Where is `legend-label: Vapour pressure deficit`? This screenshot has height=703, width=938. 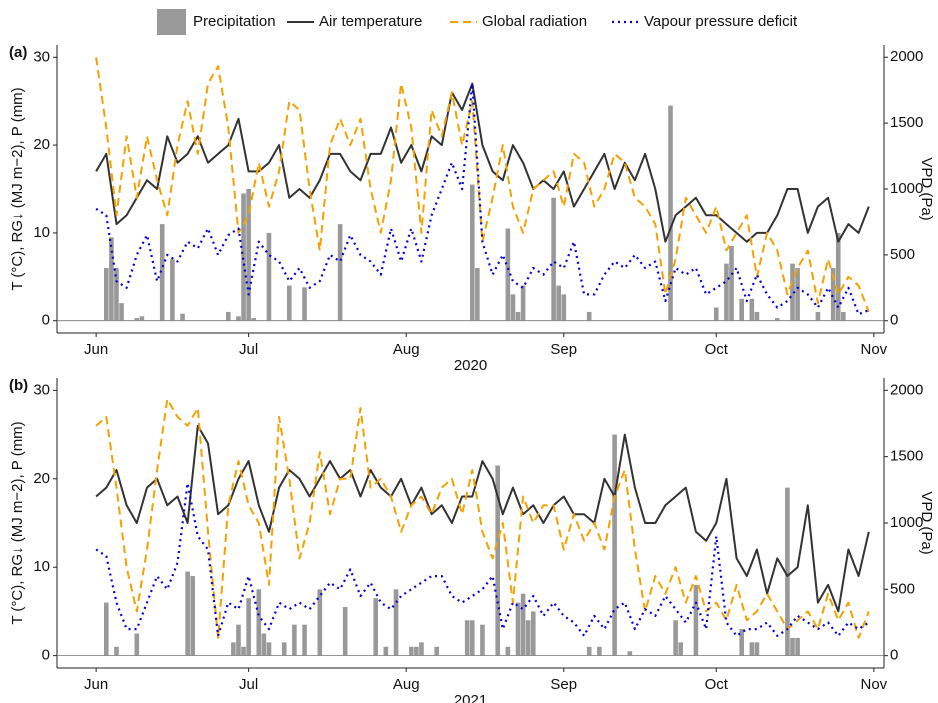 legend-label: Vapour pressure deficit is located at coordinates (721, 21).